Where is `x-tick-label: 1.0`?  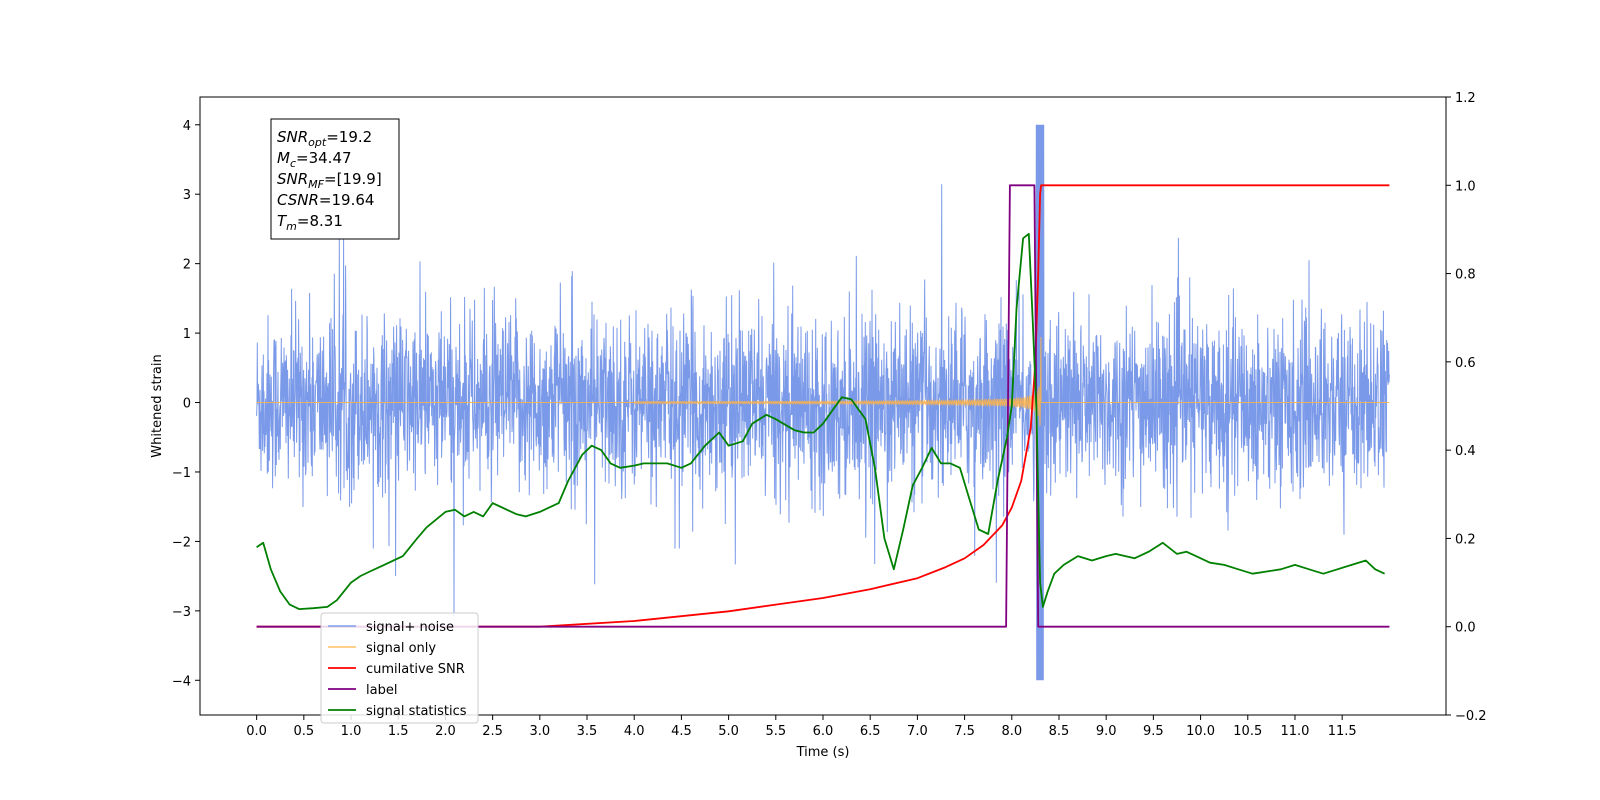
x-tick-label: 1.0 is located at coordinates (351, 731).